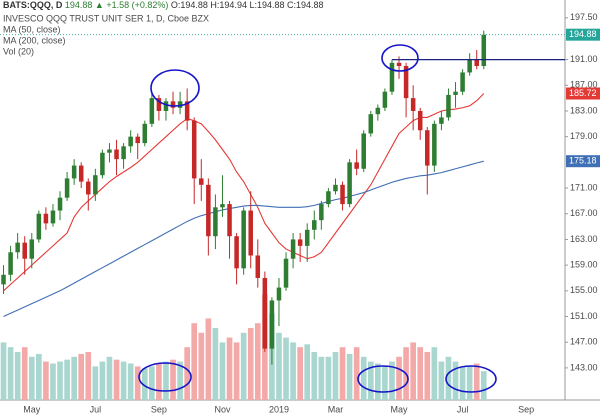 This screenshot has height=420, width=600. Describe the element at coordinates (18, 51) in the screenshot. I see `legend-volume: Vol (20)` at that location.